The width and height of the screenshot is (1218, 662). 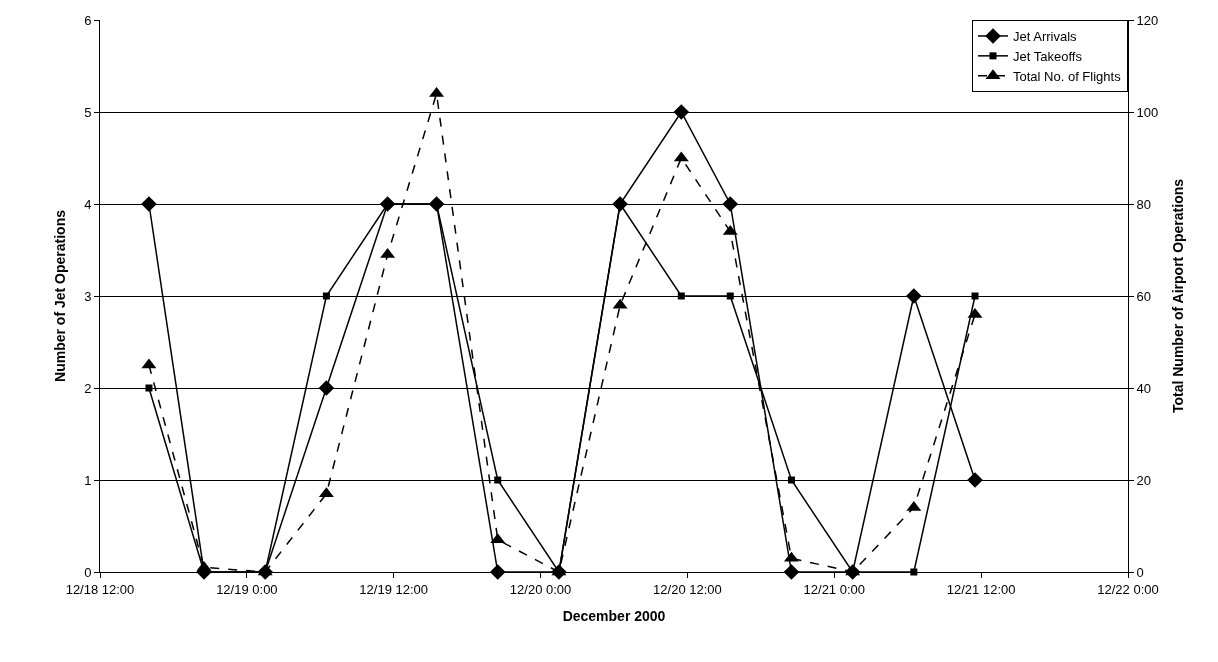 What do you see at coordinates (1144, 204) in the screenshot?
I see `y2-tick-label: 80` at bounding box center [1144, 204].